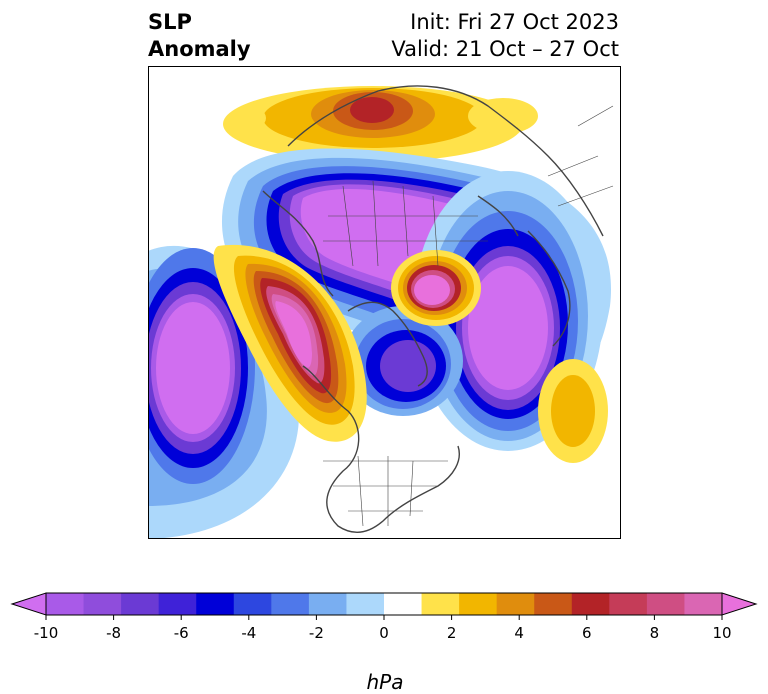 The height and width of the screenshot is (694, 768). I want to click on colorbar-tick-label: -6, so click(181, 633).